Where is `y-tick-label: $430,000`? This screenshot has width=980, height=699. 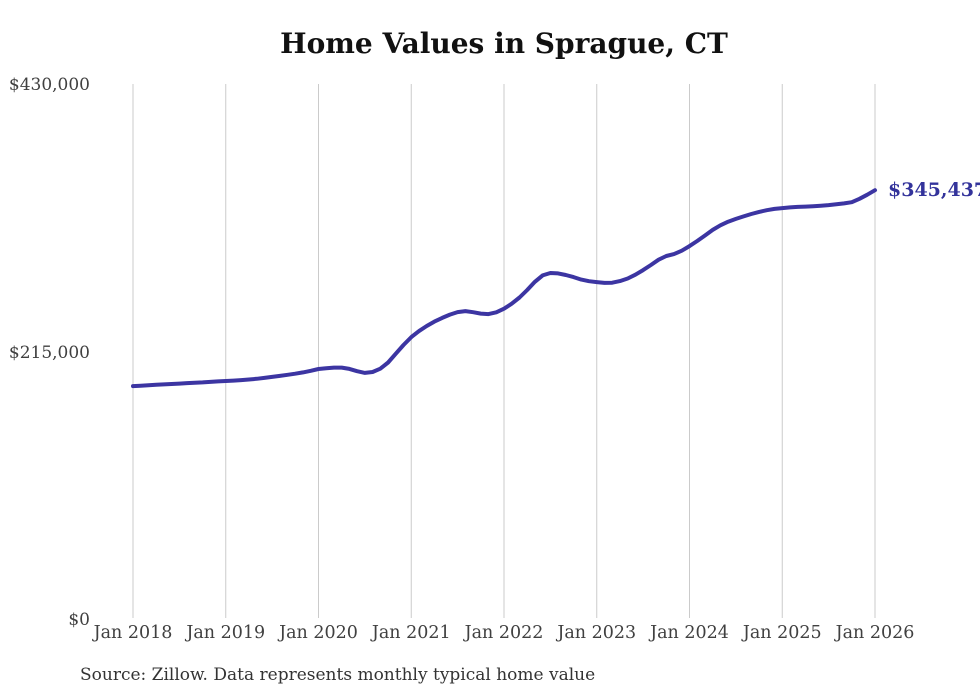
y-tick-label: $430,000 is located at coordinates (49, 85).